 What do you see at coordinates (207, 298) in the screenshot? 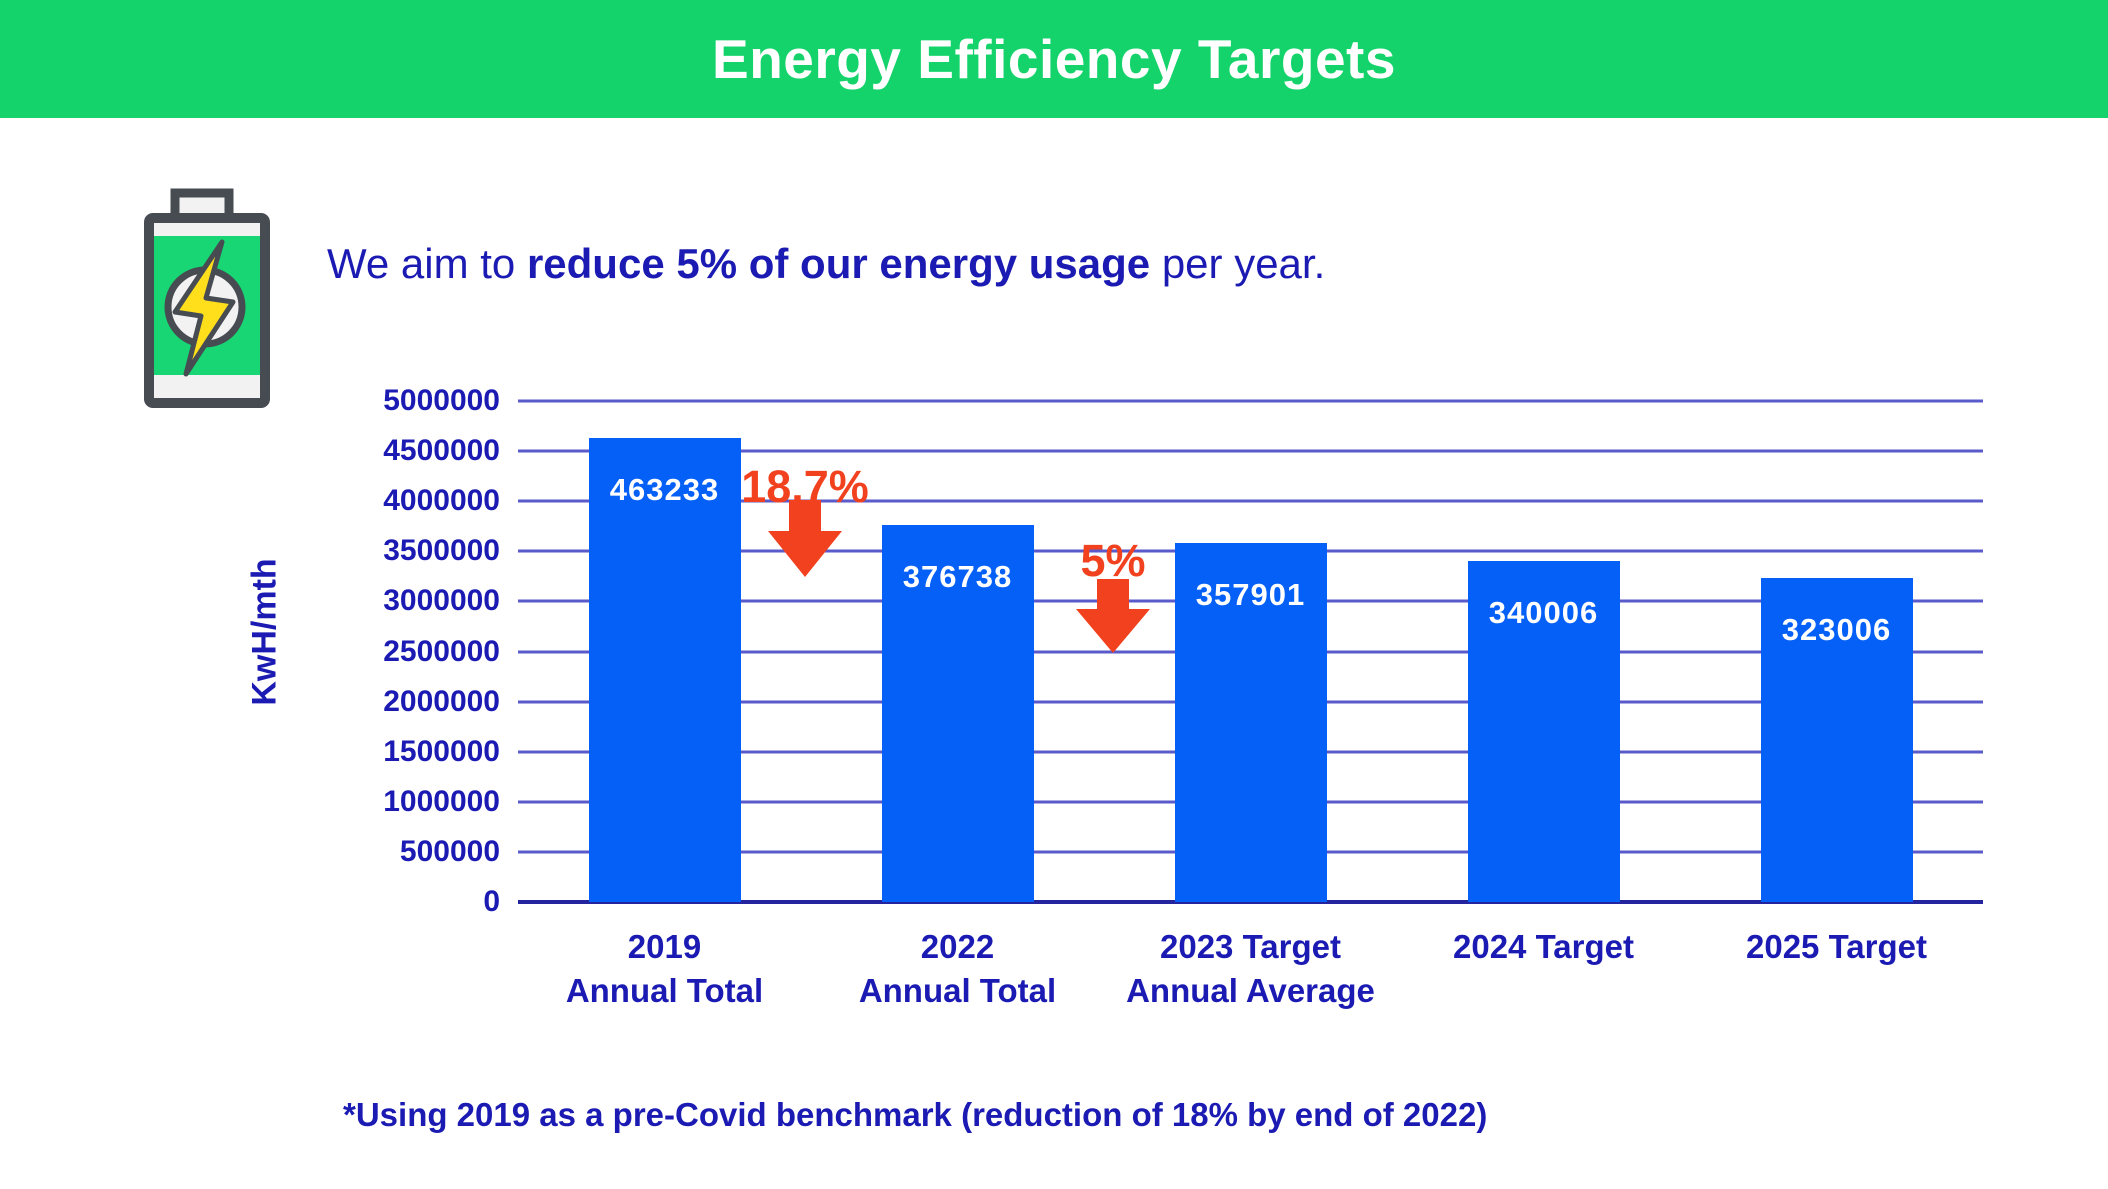
I see `battery-energy-icon` at bounding box center [207, 298].